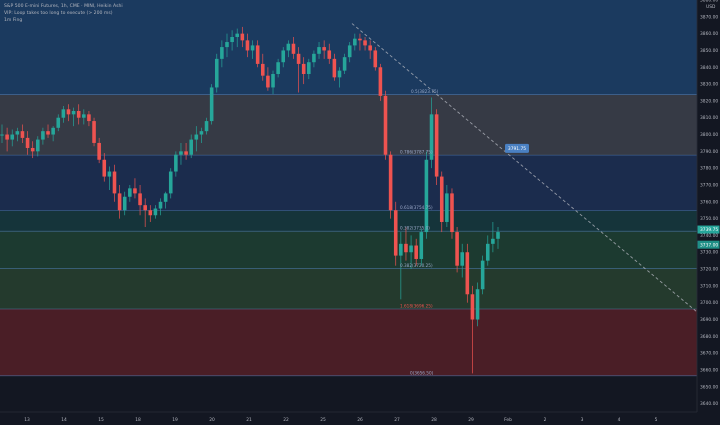  Describe the element at coordinates (13, 20) in the screenshot. I see `script-name: 1m Fing` at that location.